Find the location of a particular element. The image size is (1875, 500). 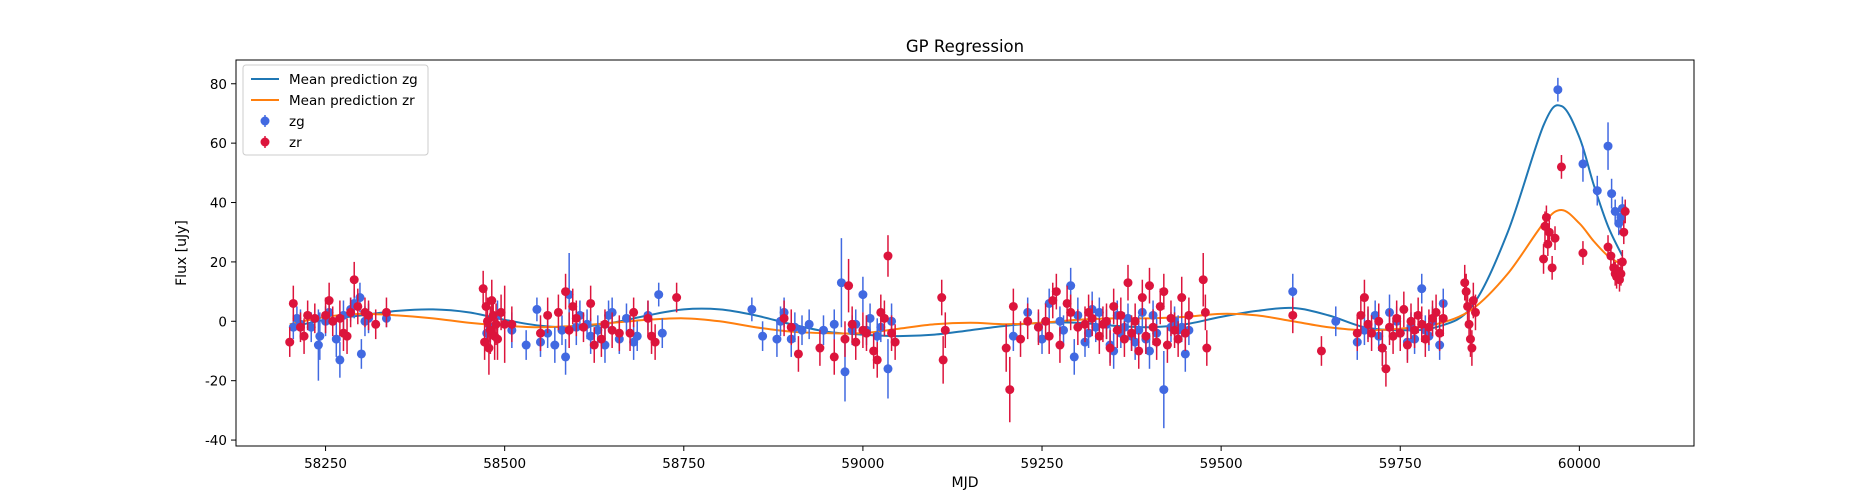

y-tick-label: 60 is located at coordinates (218, 144).